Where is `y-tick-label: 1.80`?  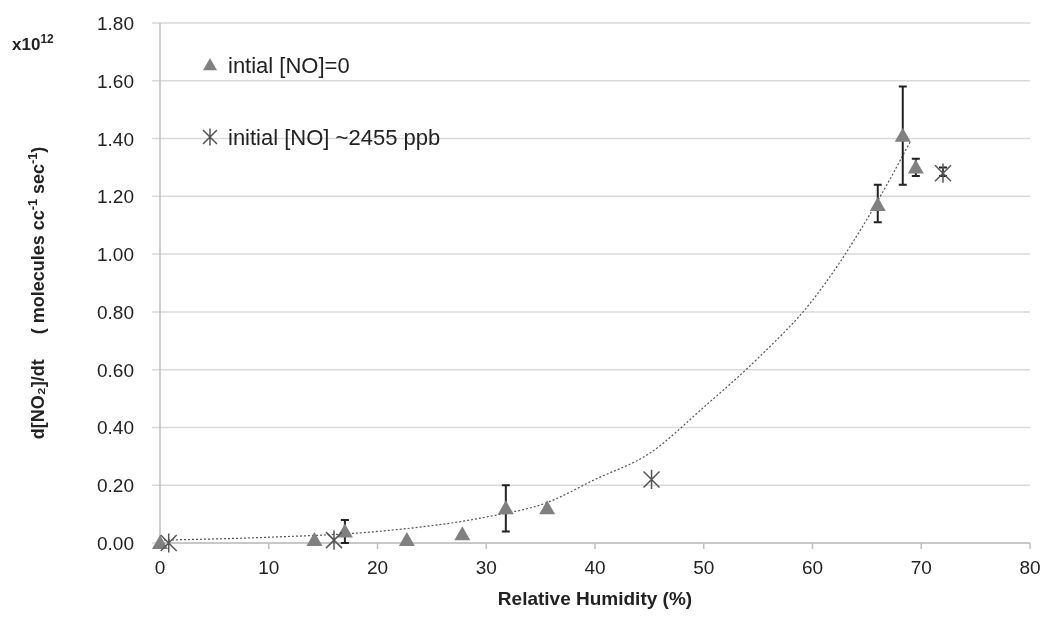
y-tick-label: 1.80 is located at coordinates (115, 23).